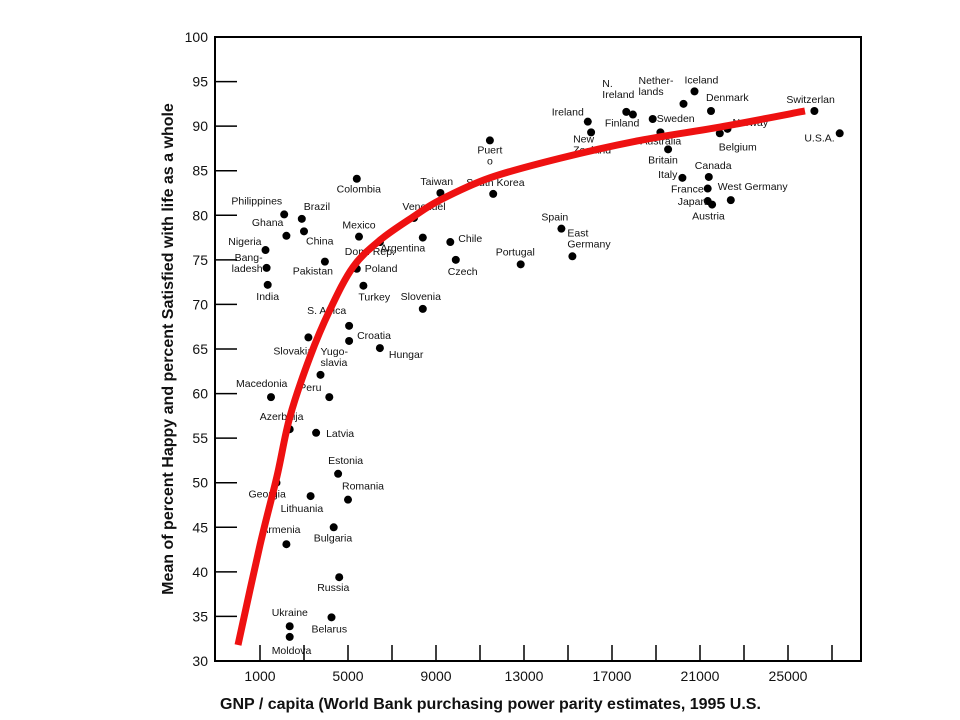  I want to click on point-label-nigeria: Nigeria, so click(244, 242).